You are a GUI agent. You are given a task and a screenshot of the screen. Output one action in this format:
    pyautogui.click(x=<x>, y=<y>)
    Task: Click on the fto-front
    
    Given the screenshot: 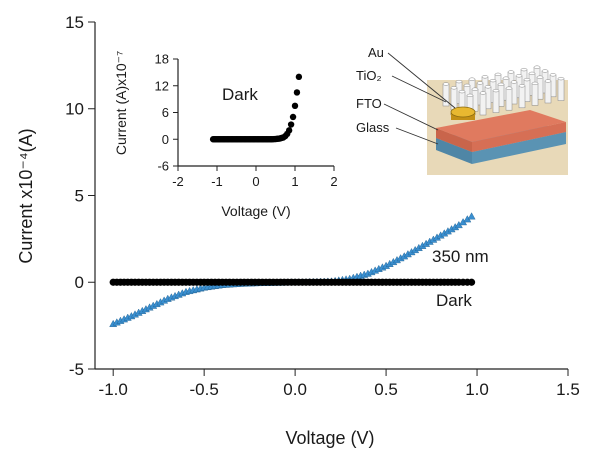 What is the action you would take?
    pyautogui.click(x=519, y=137)
    